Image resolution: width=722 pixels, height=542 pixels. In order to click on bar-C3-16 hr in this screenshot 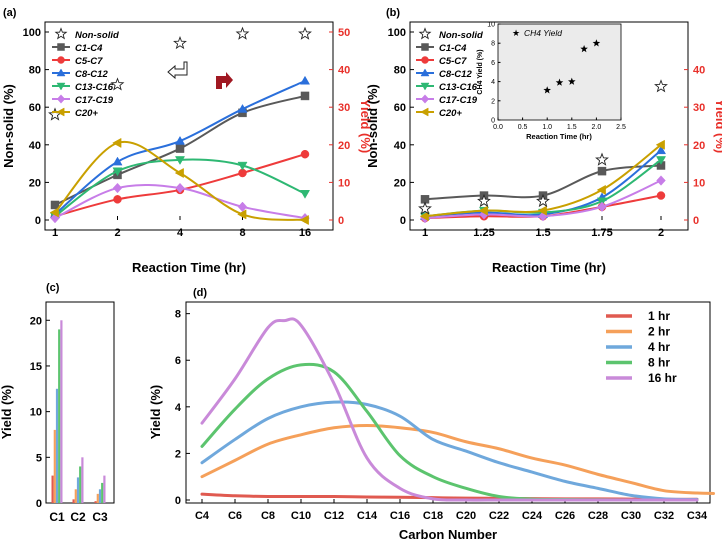, I will do `click(104, 489)`.